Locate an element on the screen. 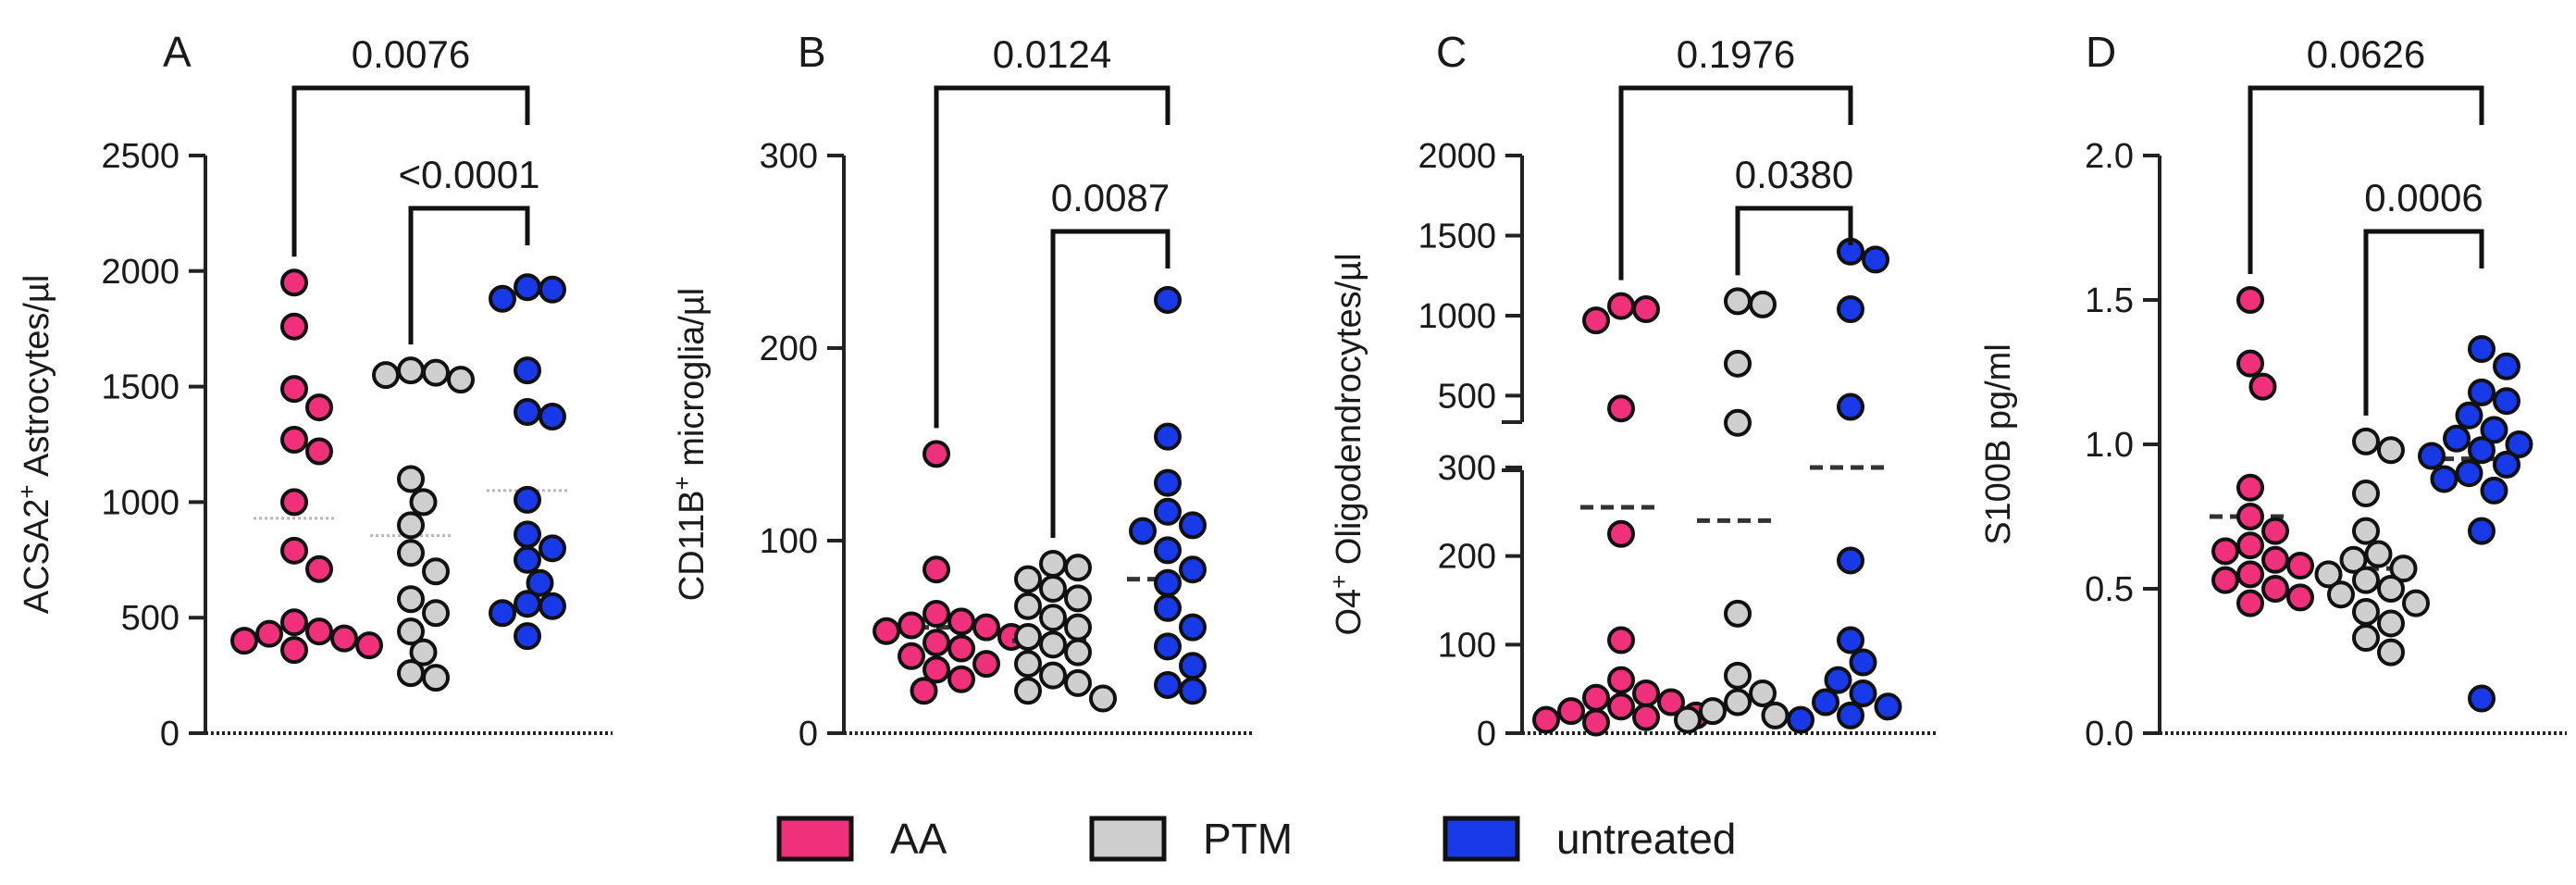 The width and height of the screenshot is (2576, 885). group-untreated is located at coordinates (1845, 485).